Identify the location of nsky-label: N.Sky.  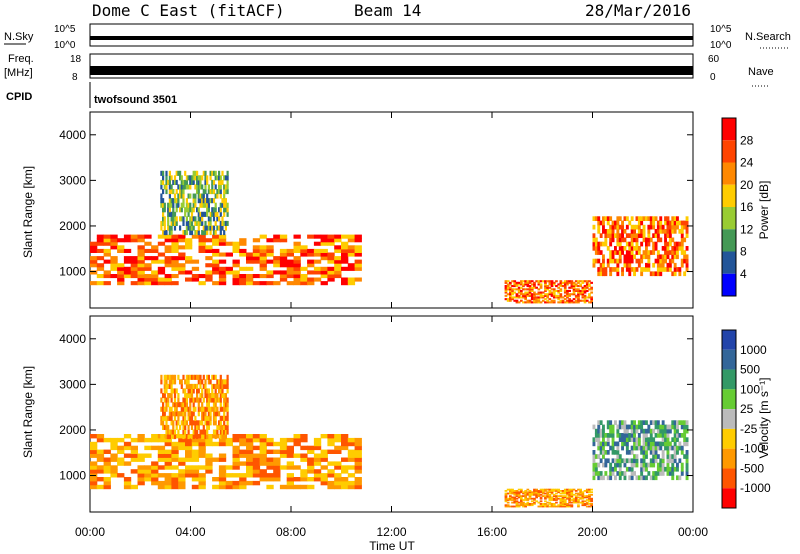
(19, 37).